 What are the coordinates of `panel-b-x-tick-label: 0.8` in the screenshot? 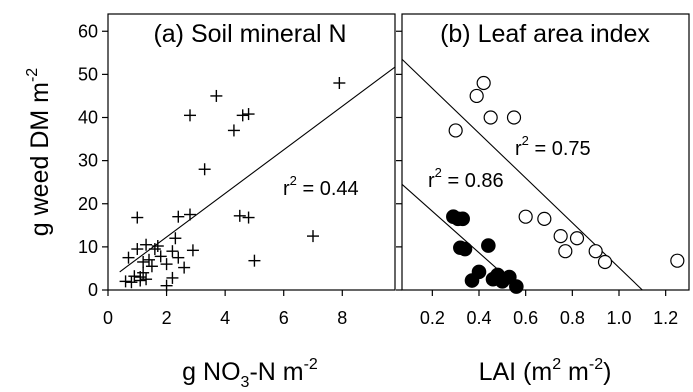 It's located at (572, 318).